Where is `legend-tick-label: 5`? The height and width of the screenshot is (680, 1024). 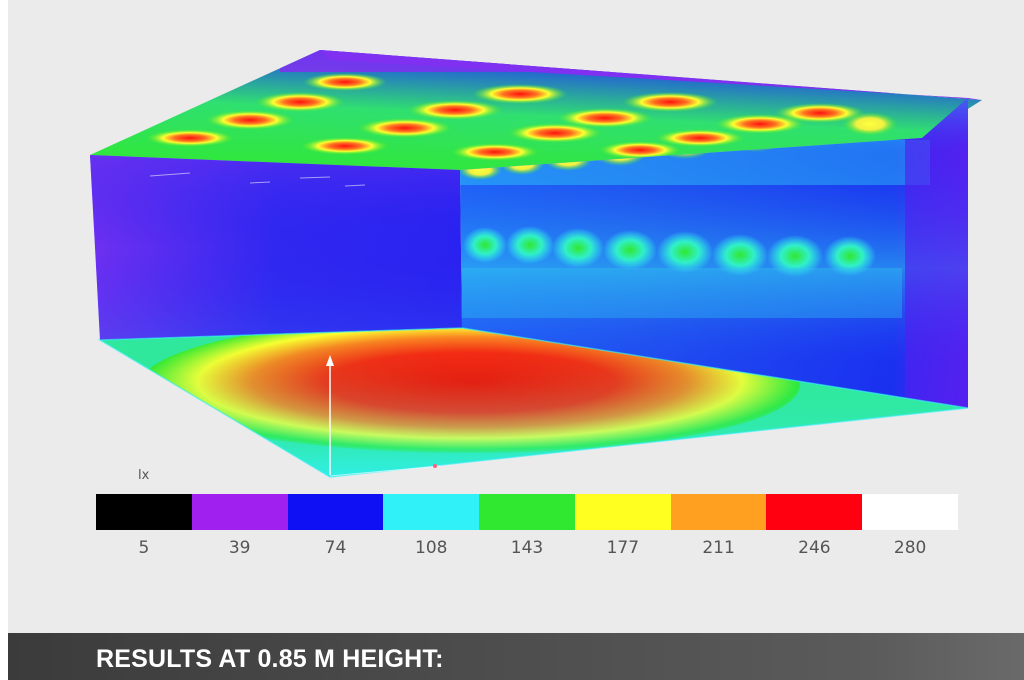 legend-tick-label: 5 is located at coordinates (144, 548).